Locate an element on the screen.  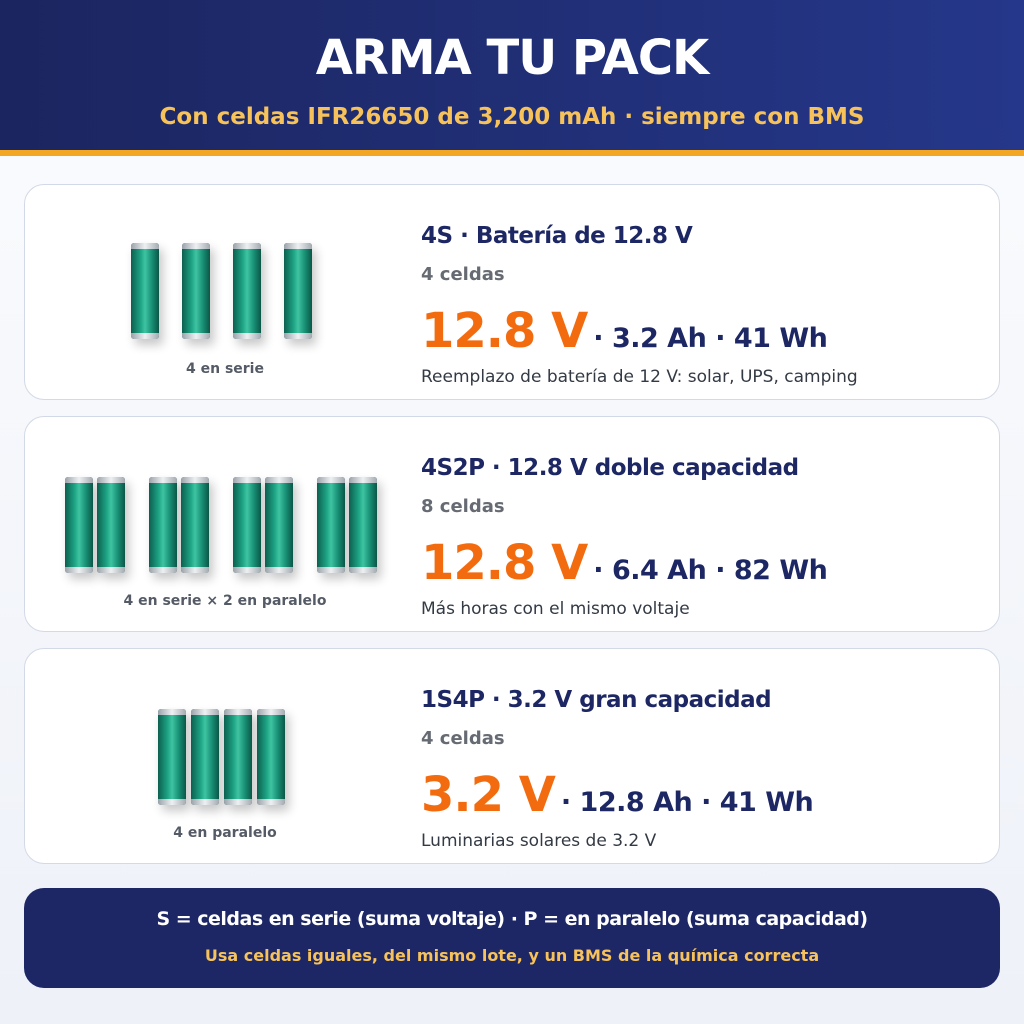
pack-stats: 12.8 V · 3.2 Ah · 41 Wh is located at coordinates (624, 331).